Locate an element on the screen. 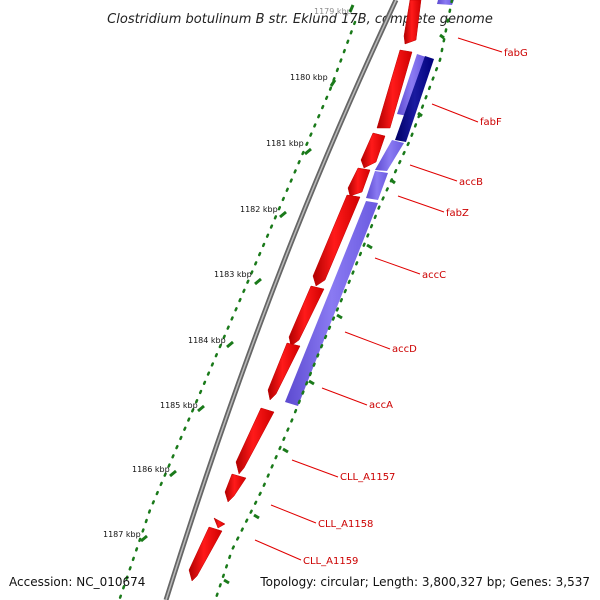 Image resolution: width=600 pixels, height=600 pixels. kbp-label: 1186 kbp is located at coordinates (151, 469).